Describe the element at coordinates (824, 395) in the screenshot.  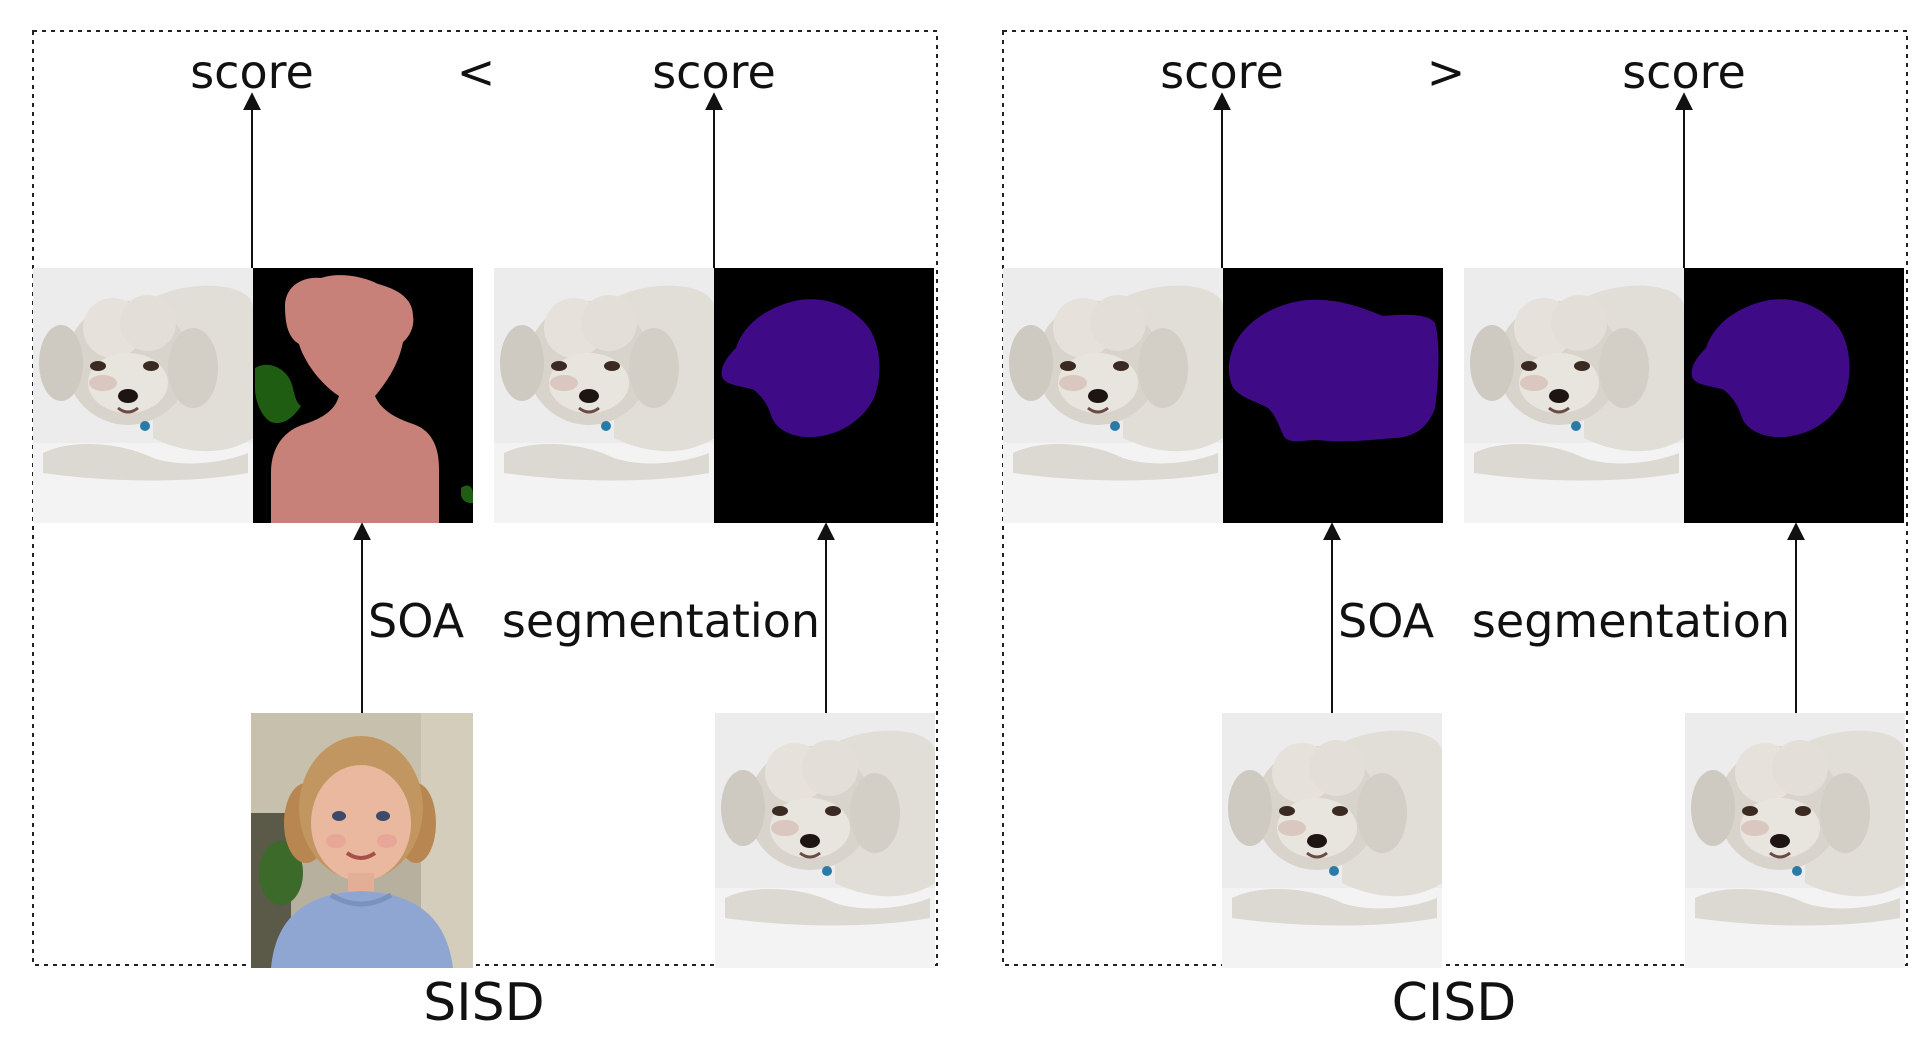
I see `sisd-segmentation-mask` at that location.